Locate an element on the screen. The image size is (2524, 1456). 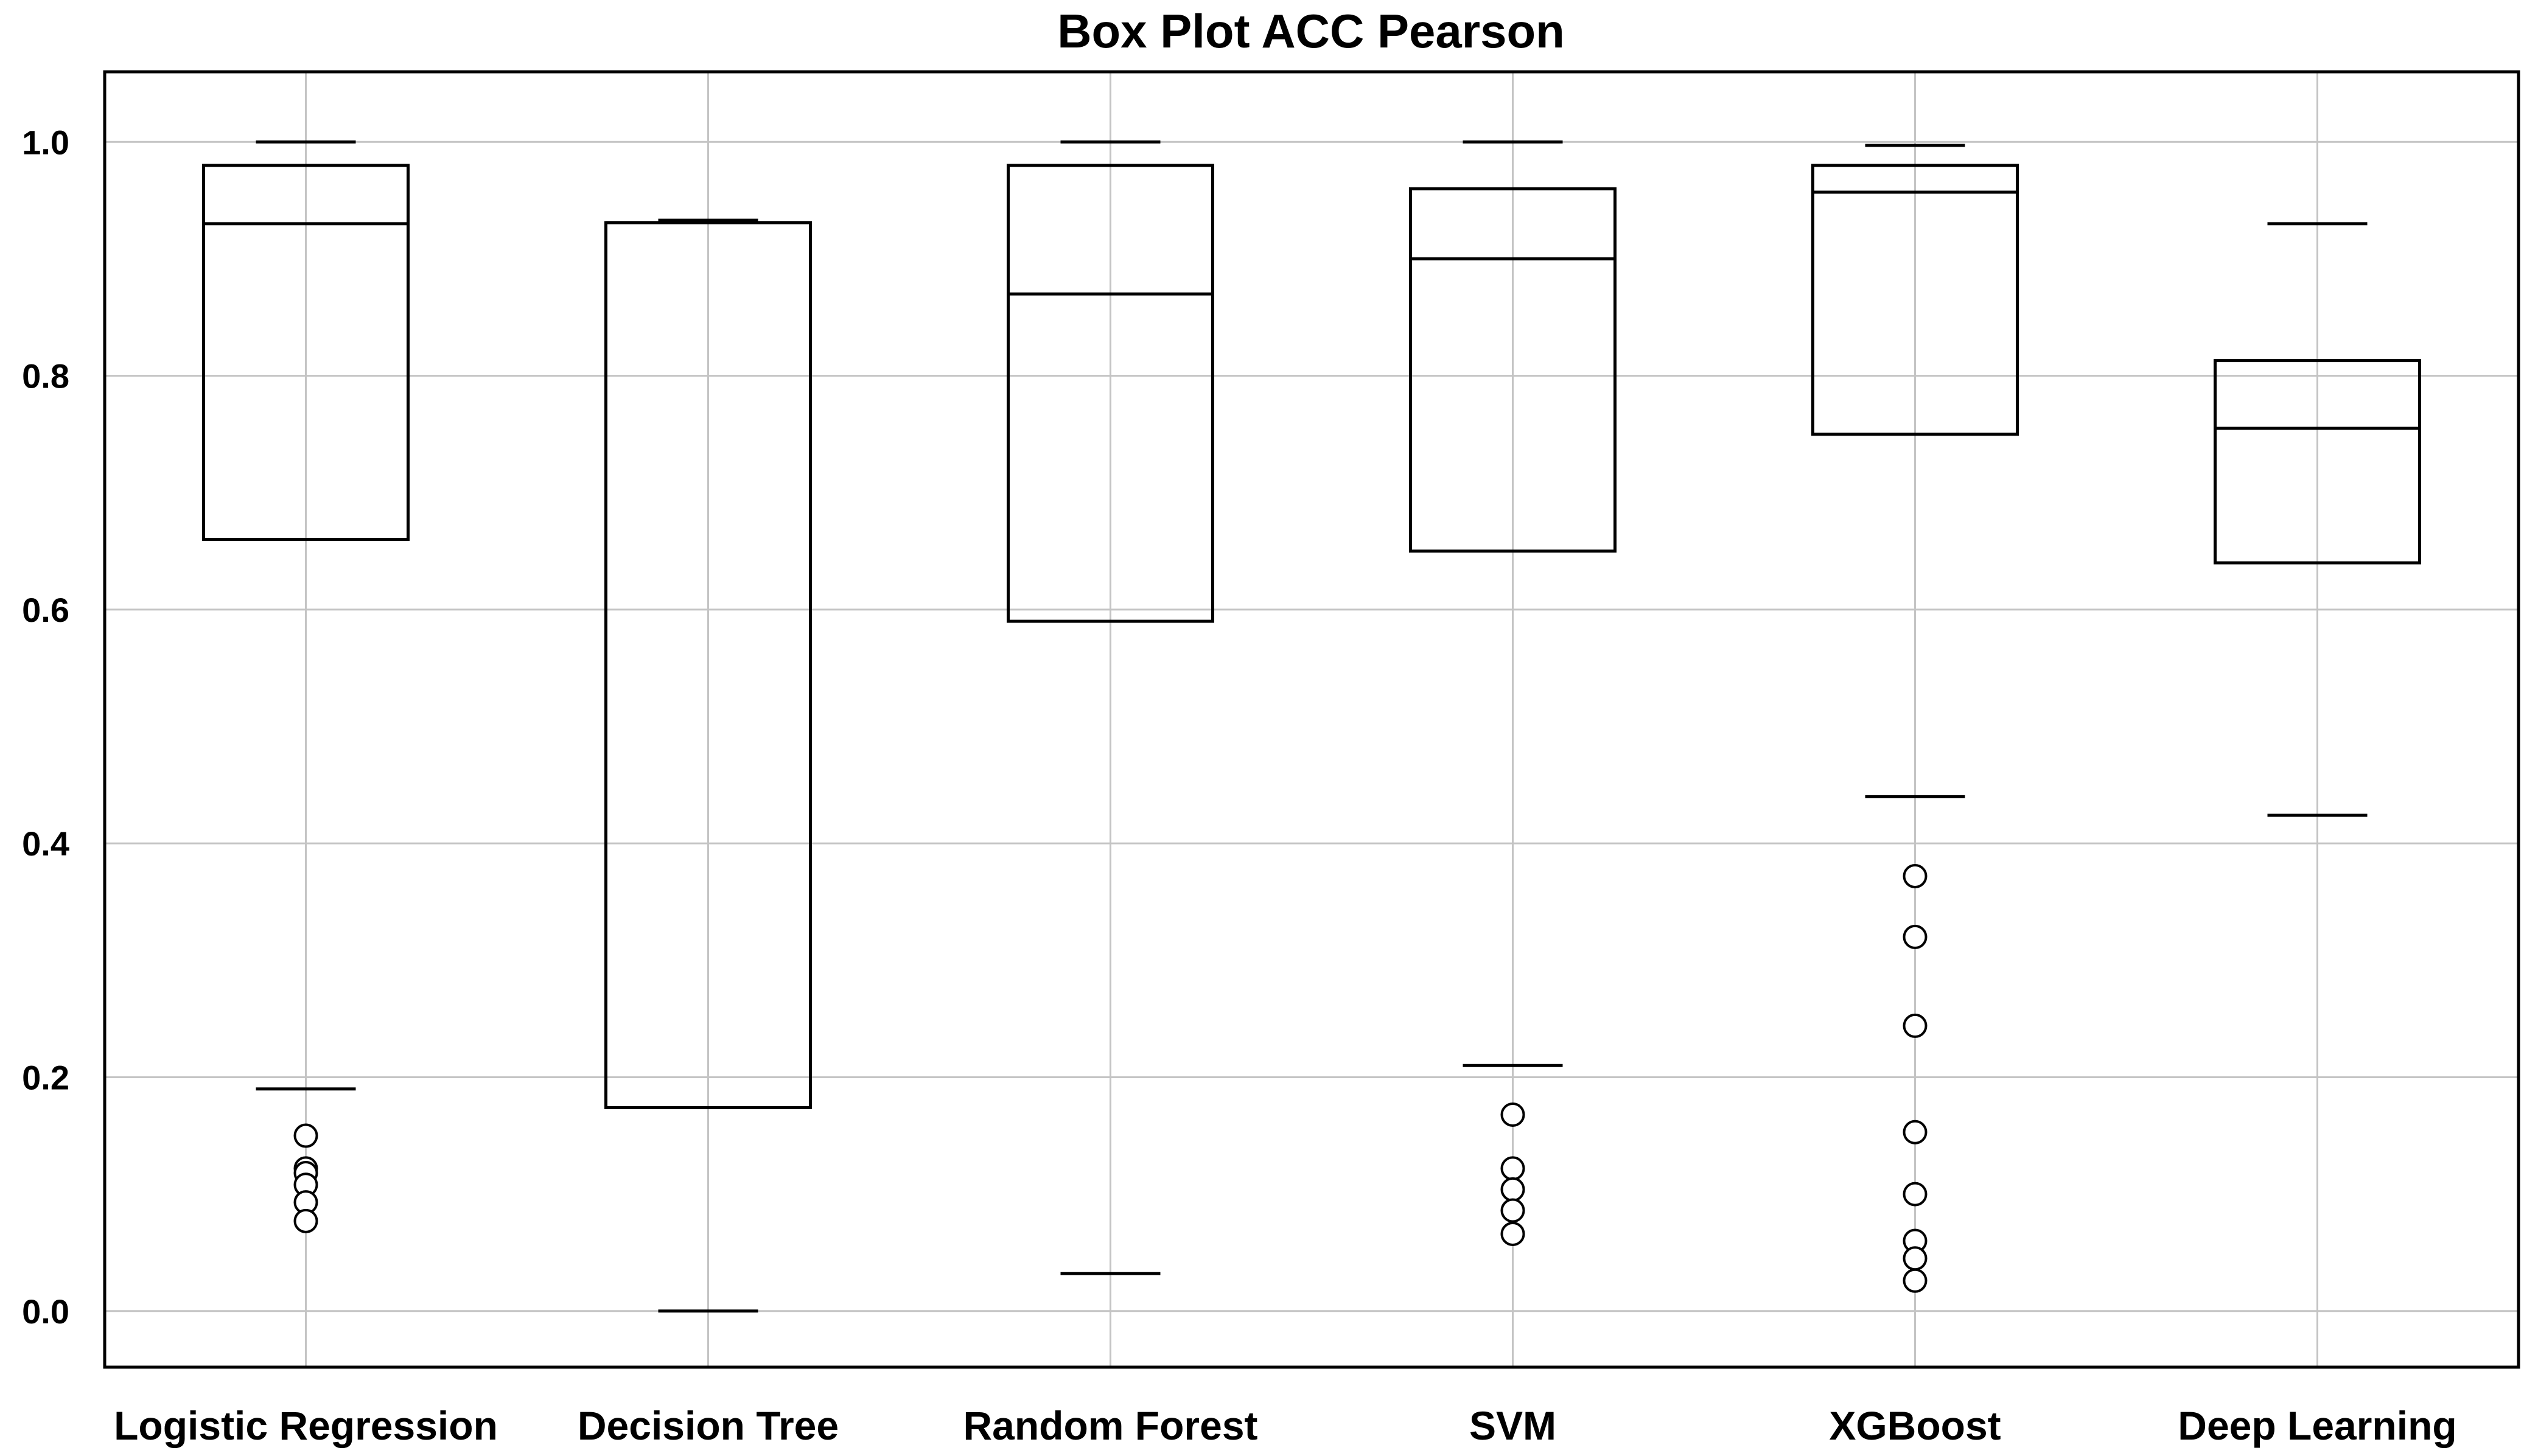
y-tick-label: 0.8 is located at coordinates (46, 376).